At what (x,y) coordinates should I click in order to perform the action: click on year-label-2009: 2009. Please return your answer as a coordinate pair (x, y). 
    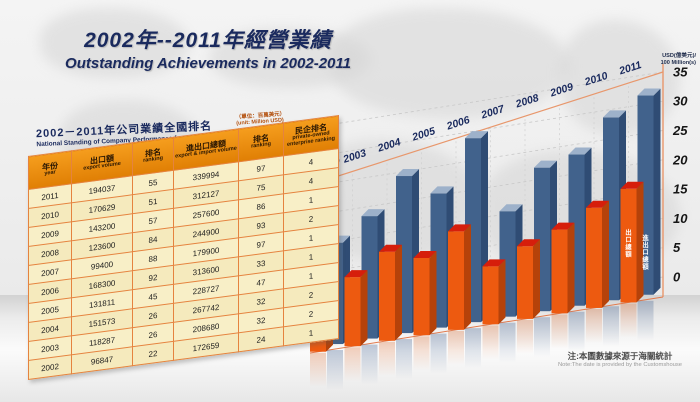
    Looking at the image, I should click on (561, 90).